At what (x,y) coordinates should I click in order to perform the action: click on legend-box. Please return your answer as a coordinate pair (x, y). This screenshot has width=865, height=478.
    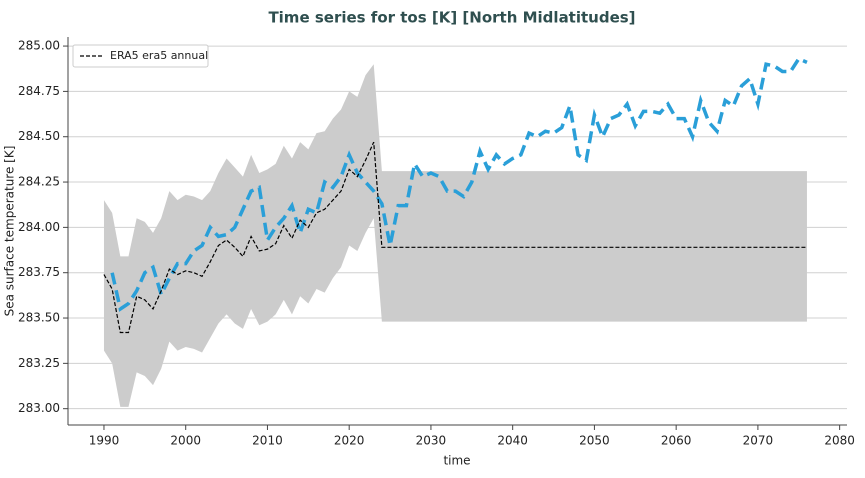
    Looking at the image, I should click on (140, 56).